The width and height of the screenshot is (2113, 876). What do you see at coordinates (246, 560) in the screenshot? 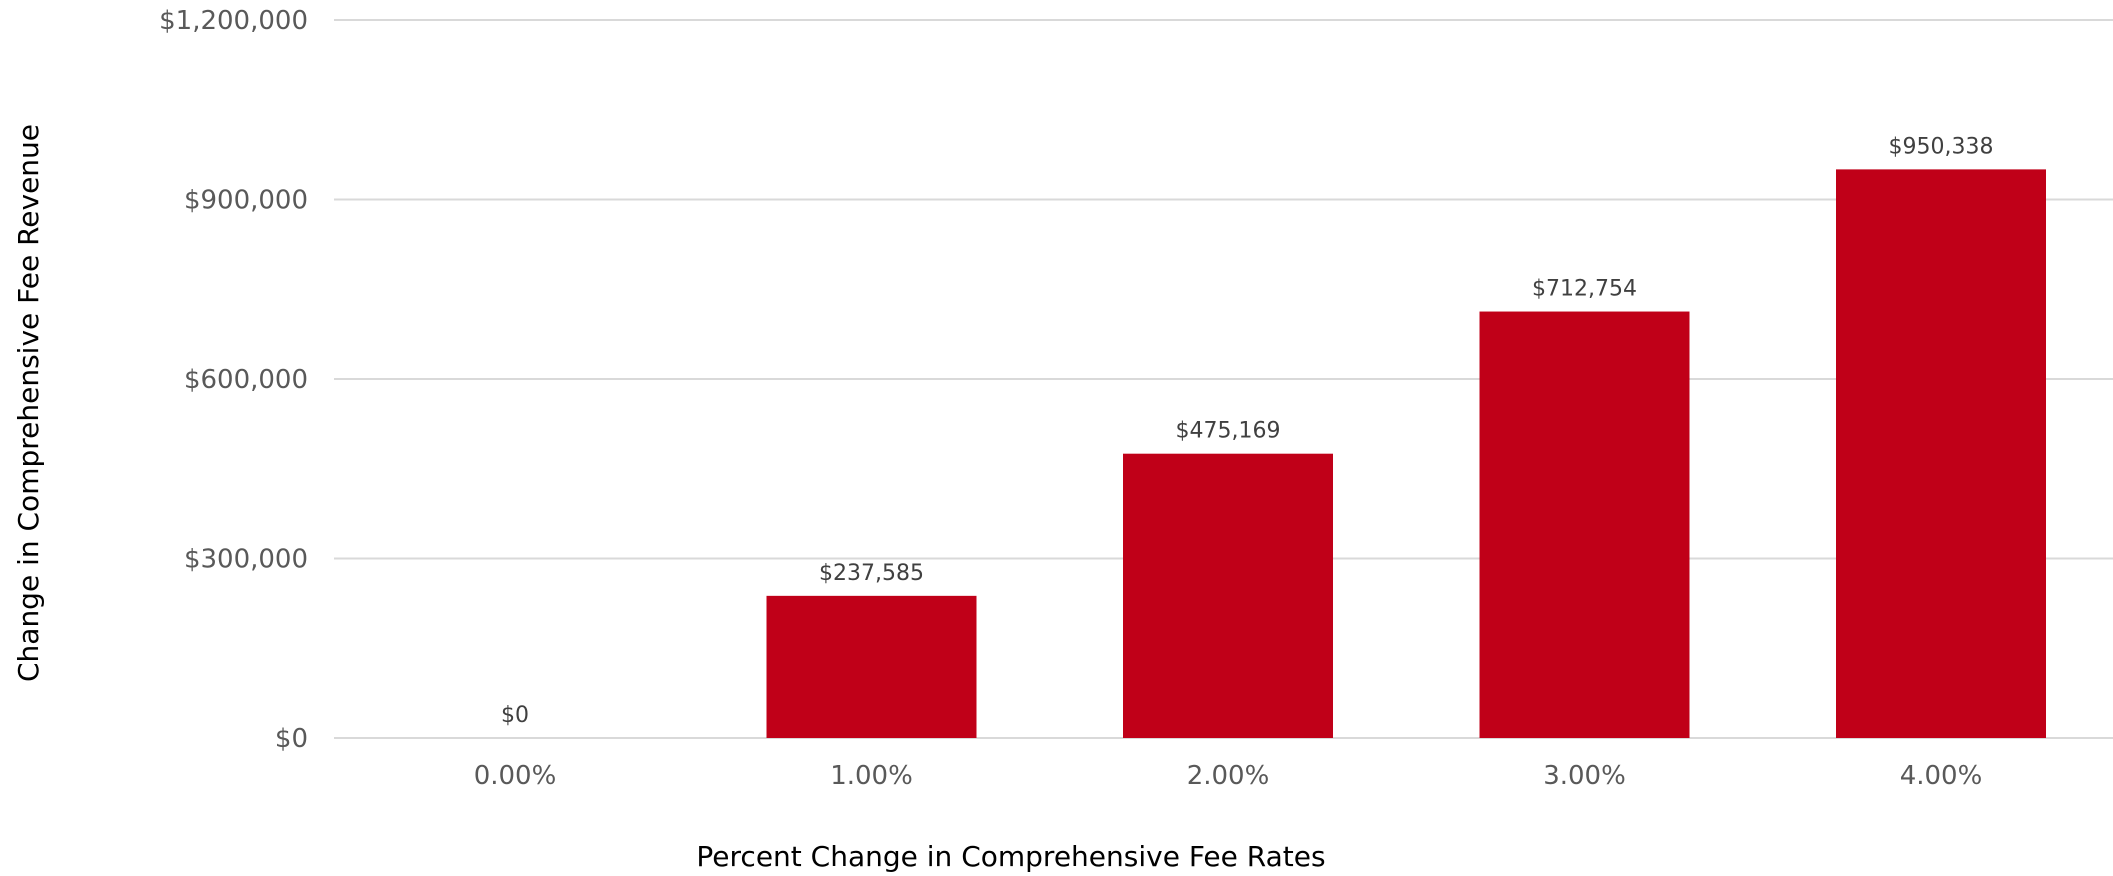
I see `y-tick-label: $300,000` at bounding box center [246, 560].